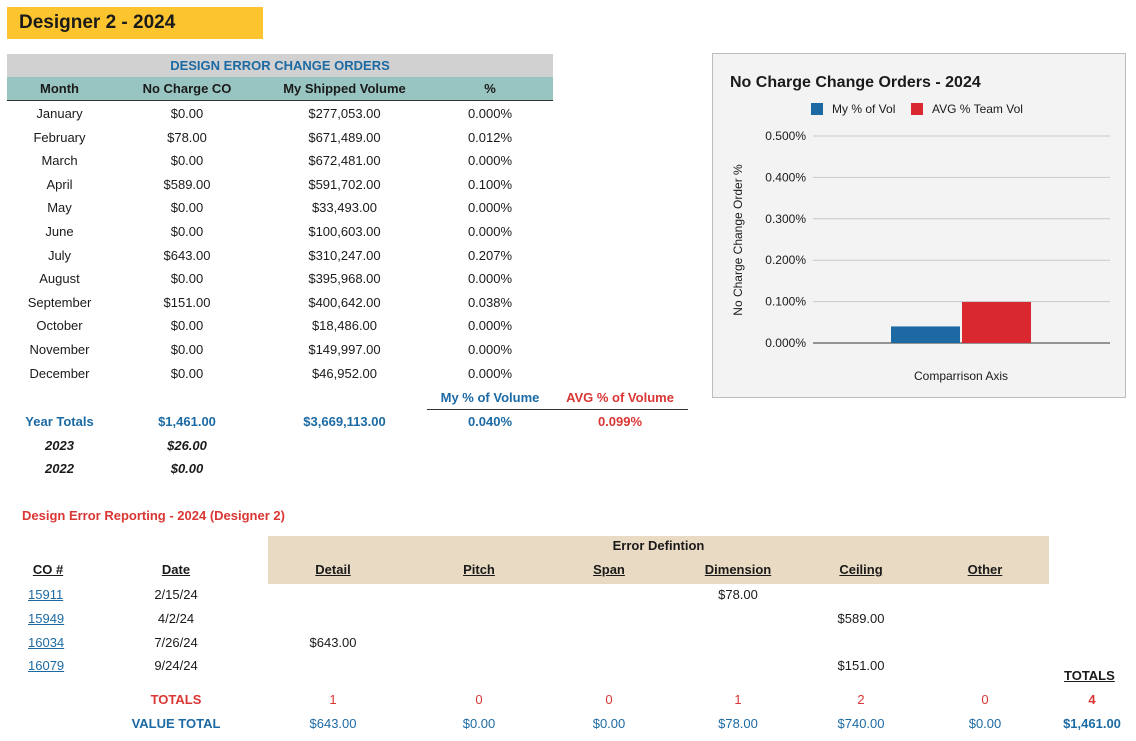 The image size is (1136, 741). What do you see at coordinates (280, 137) in the screenshot?
I see `month-row: February $78.00 $671,489.00 0.012%` at bounding box center [280, 137].